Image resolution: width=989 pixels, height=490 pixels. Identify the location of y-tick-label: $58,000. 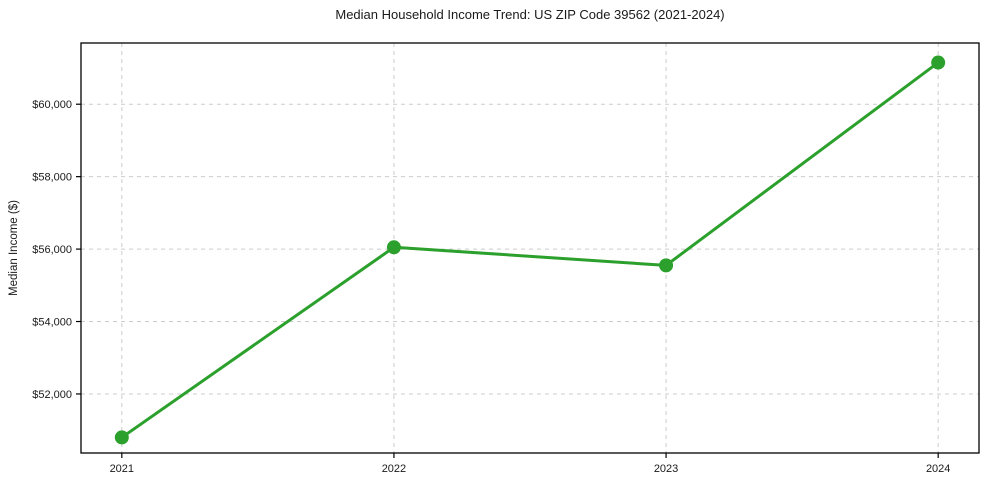
(52, 178).